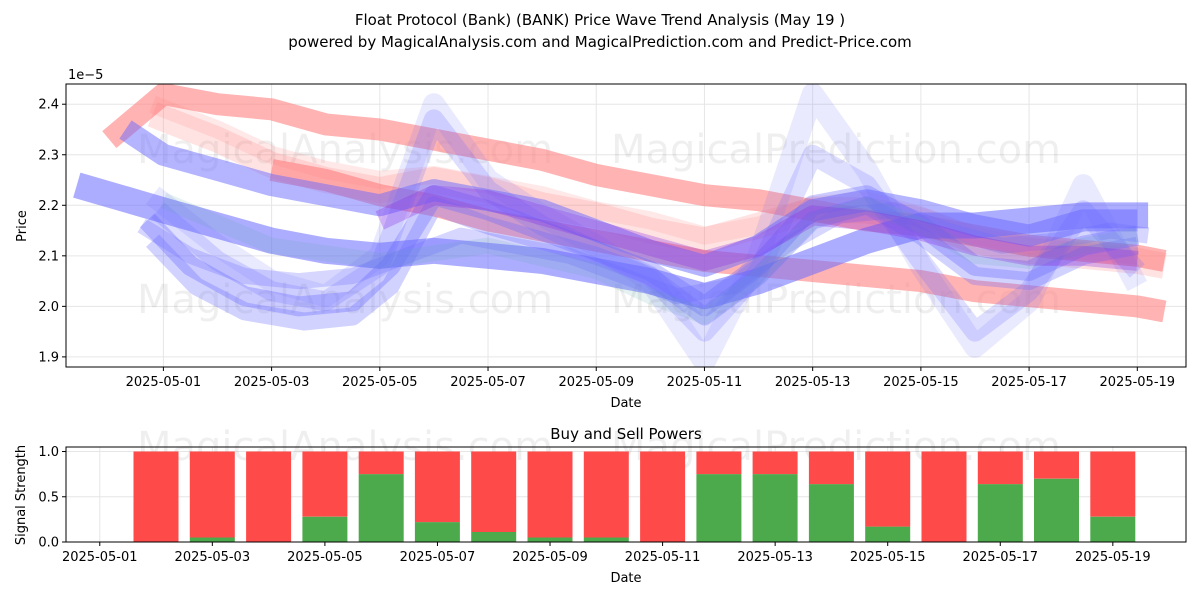 Image resolution: width=1200 pixels, height=600 pixels. I want to click on price-y-tick-label: 2.0, so click(48, 307).